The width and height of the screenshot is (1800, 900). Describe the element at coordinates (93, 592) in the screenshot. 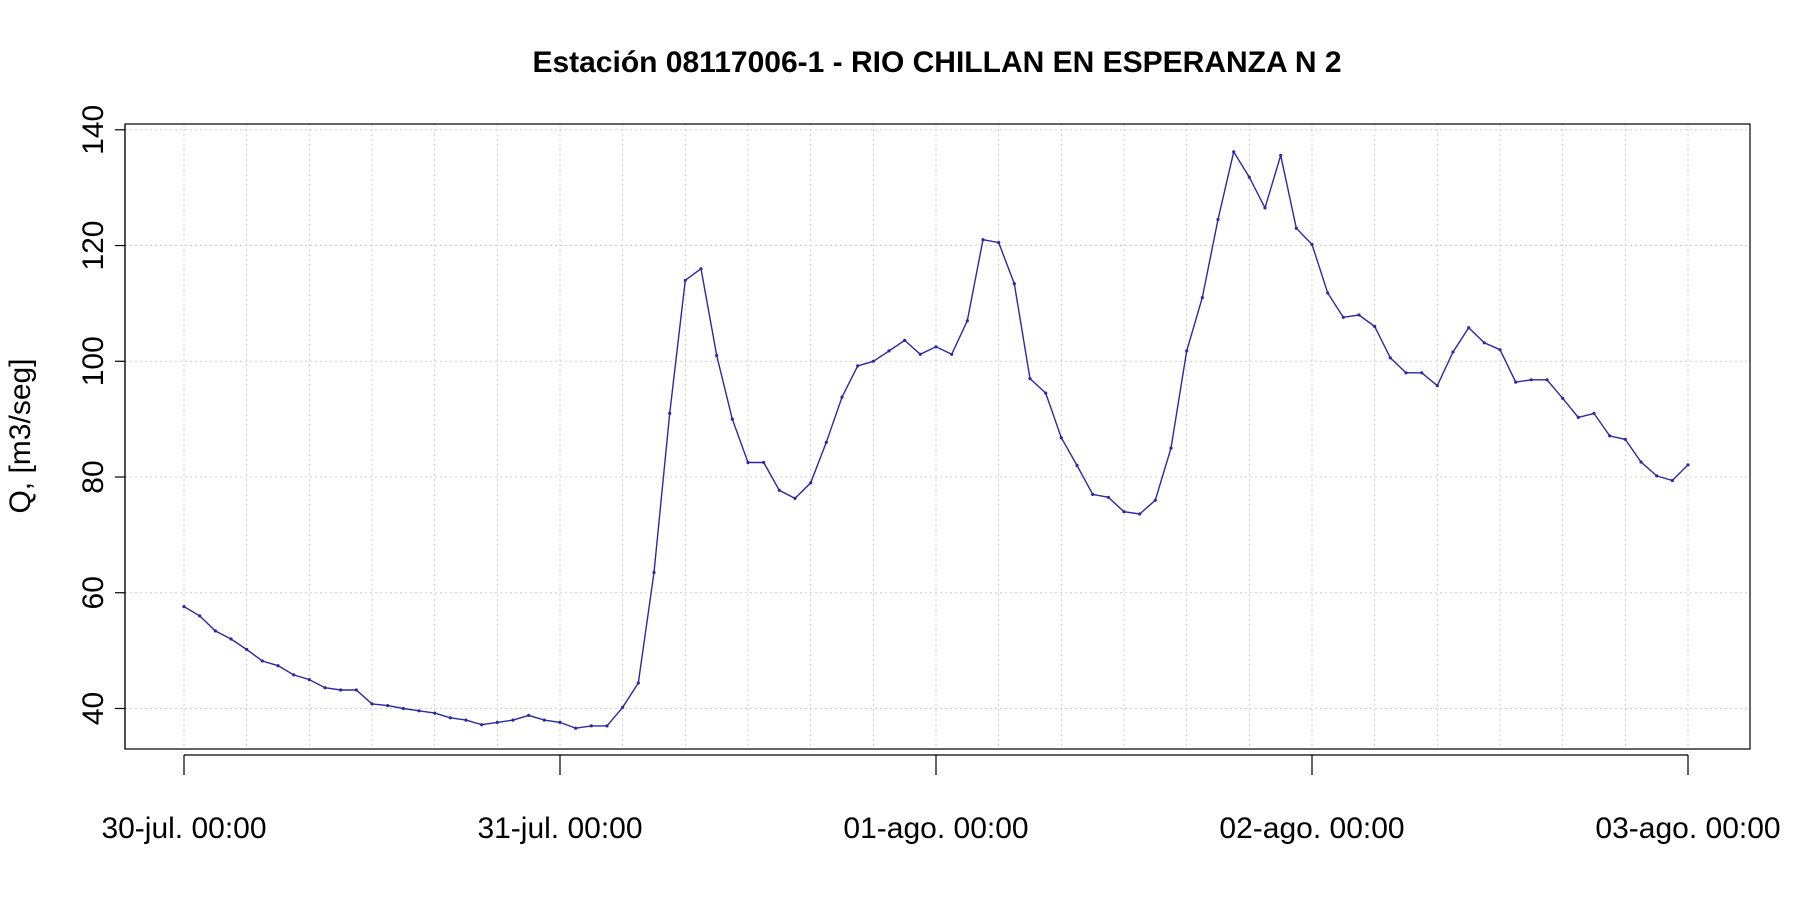

I see `y-tick-label: 60` at that location.